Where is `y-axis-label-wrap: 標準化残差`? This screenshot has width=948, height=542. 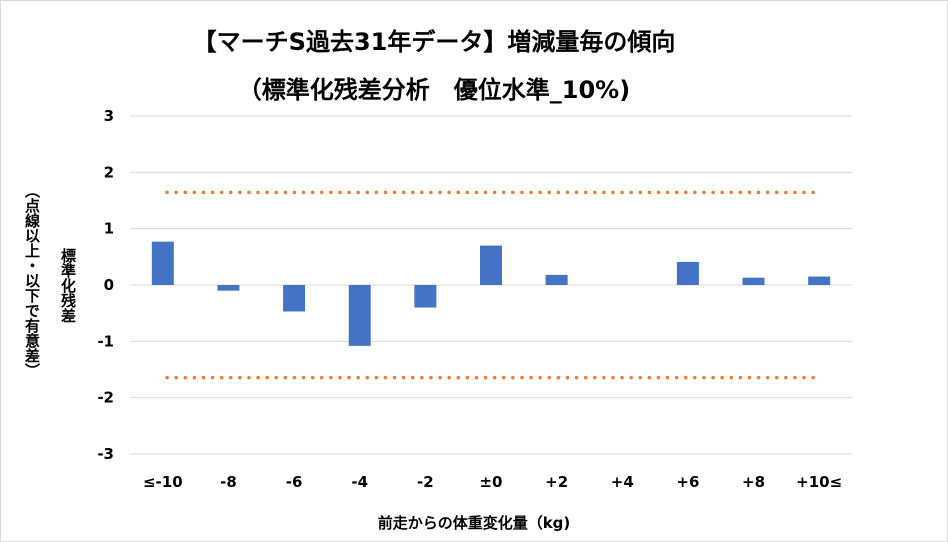 y-axis-label-wrap: 標準化残差 is located at coordinates (73, 285).